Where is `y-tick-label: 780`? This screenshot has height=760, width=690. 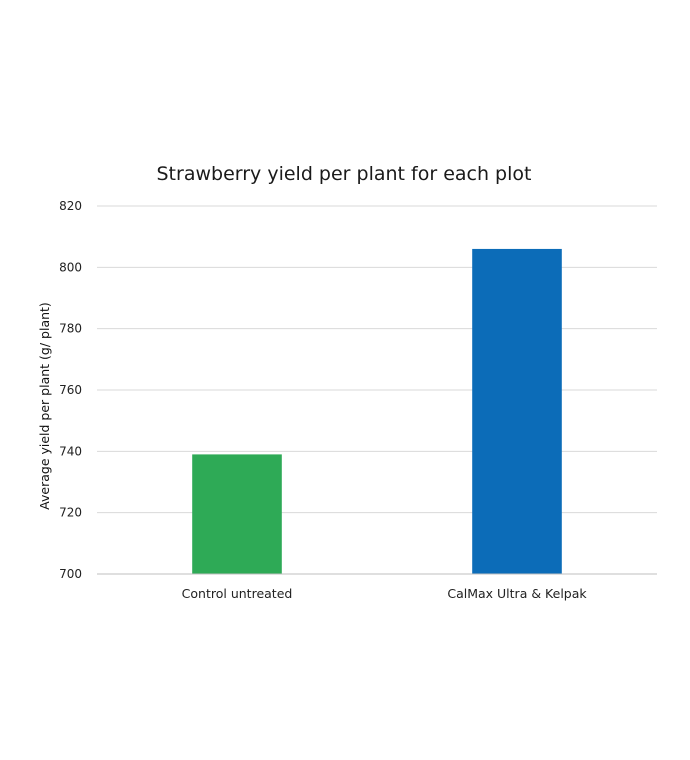
y-tick-label: 780 is located at coordinates (70, 329).